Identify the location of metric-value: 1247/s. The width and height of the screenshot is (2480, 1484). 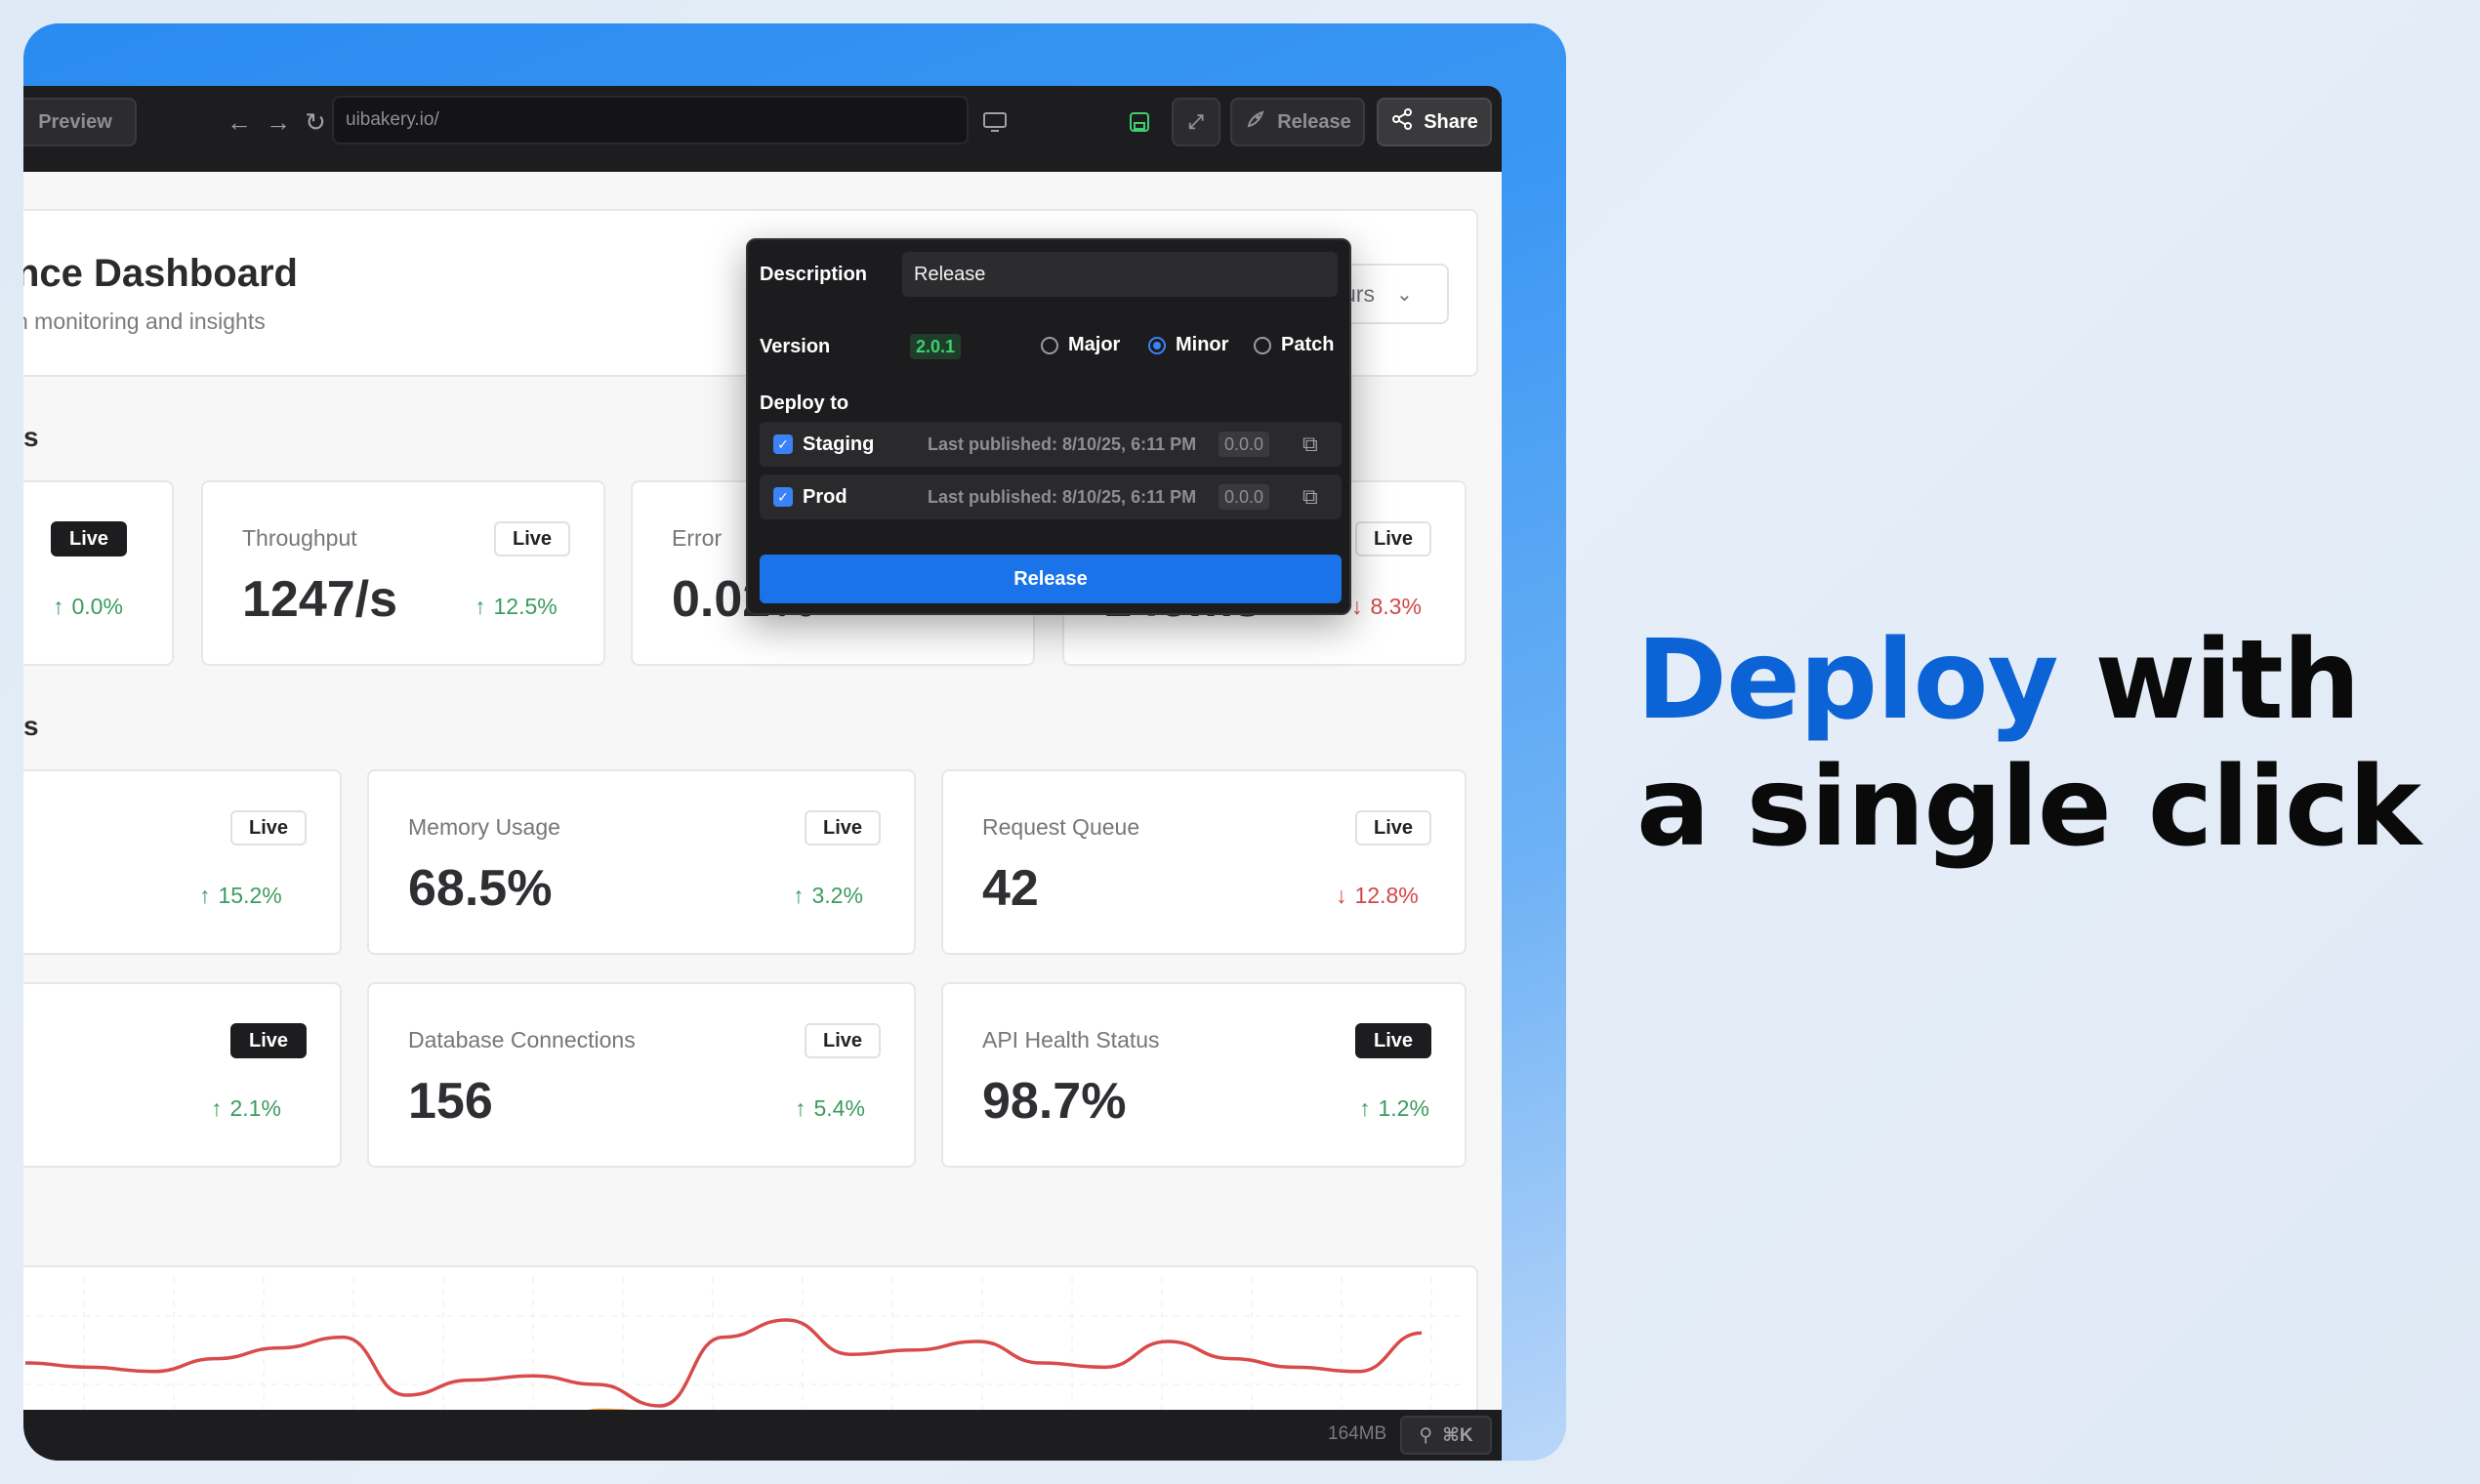
(320, 599).